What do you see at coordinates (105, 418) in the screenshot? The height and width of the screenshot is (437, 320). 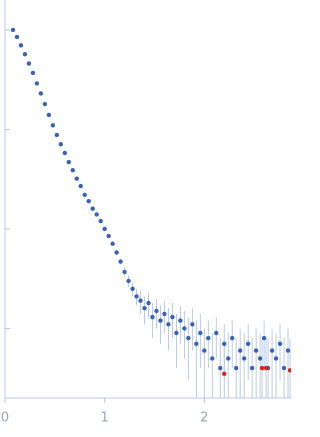 I see `x-tick-label: 1` at bounding box center [105, 418].